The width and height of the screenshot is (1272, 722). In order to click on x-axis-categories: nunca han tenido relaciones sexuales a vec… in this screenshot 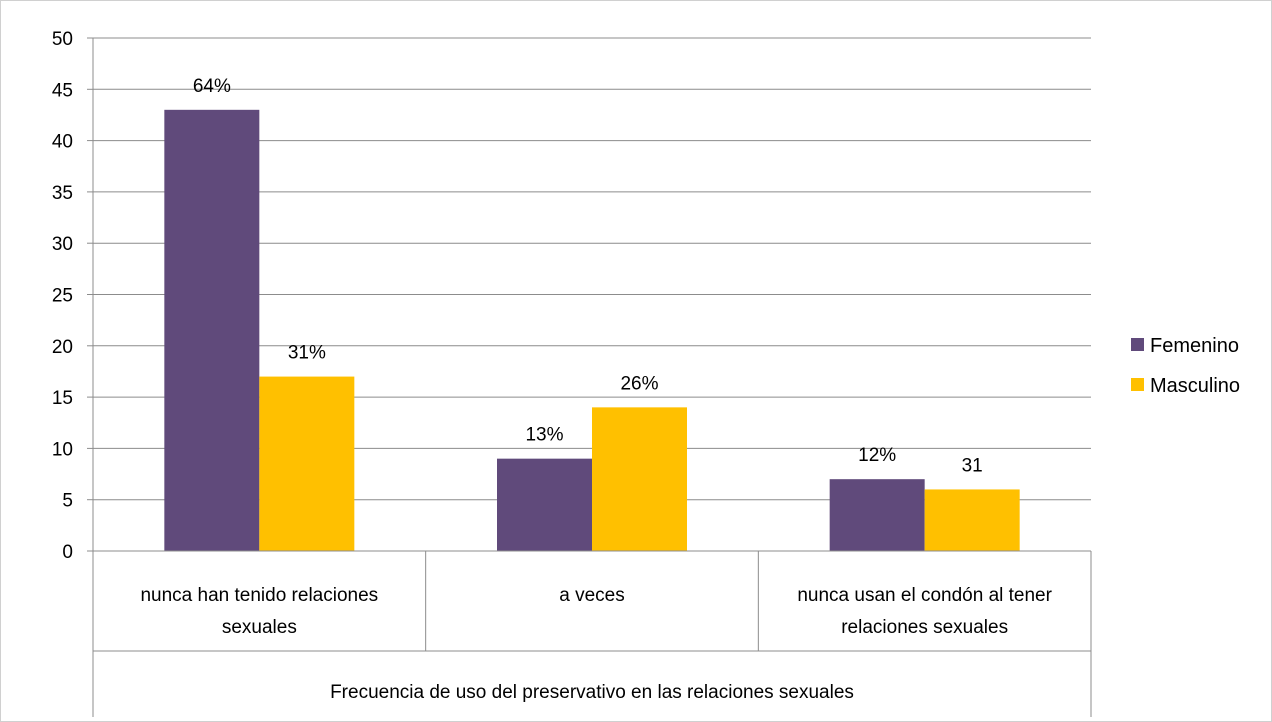, I will do `click(596, 611)`.